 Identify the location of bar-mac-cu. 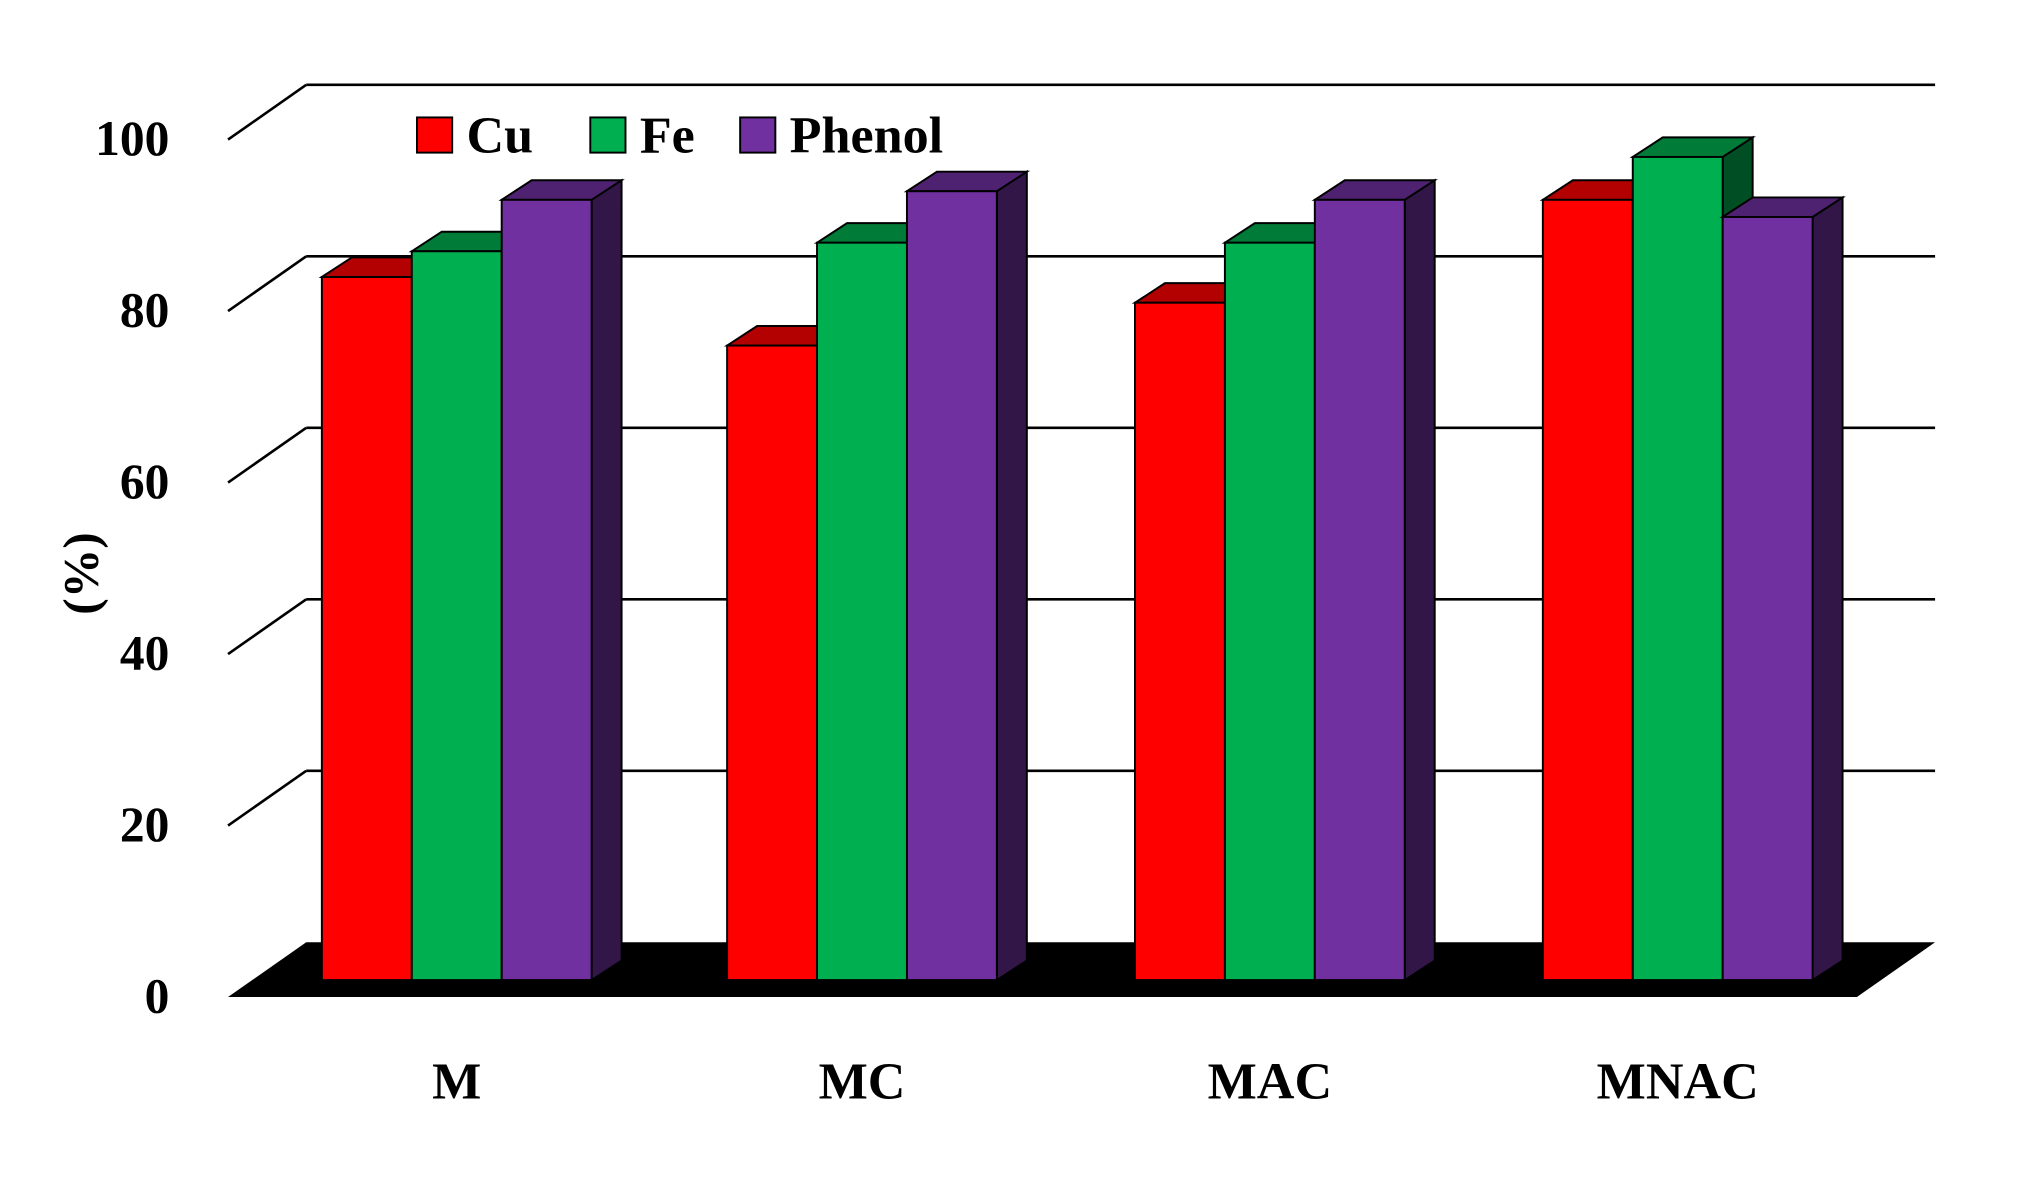
(1180, 641).